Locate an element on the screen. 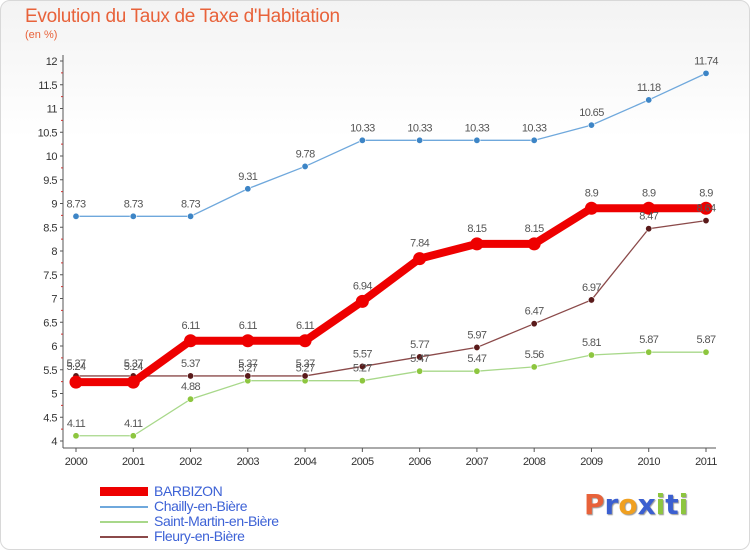 The width and height of the screenshot is (750, 550). x-tick-label: 2001 is located at coordinates (133, 462).